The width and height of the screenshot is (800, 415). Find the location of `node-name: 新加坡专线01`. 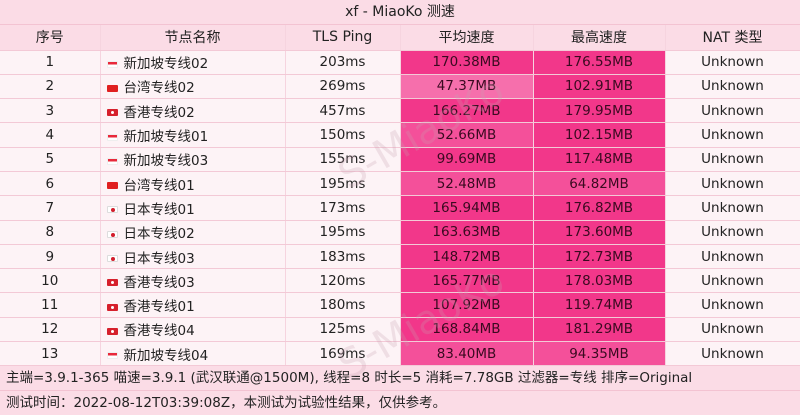

node-name: 新加坡专线01 is located at coordinates (193, 135).